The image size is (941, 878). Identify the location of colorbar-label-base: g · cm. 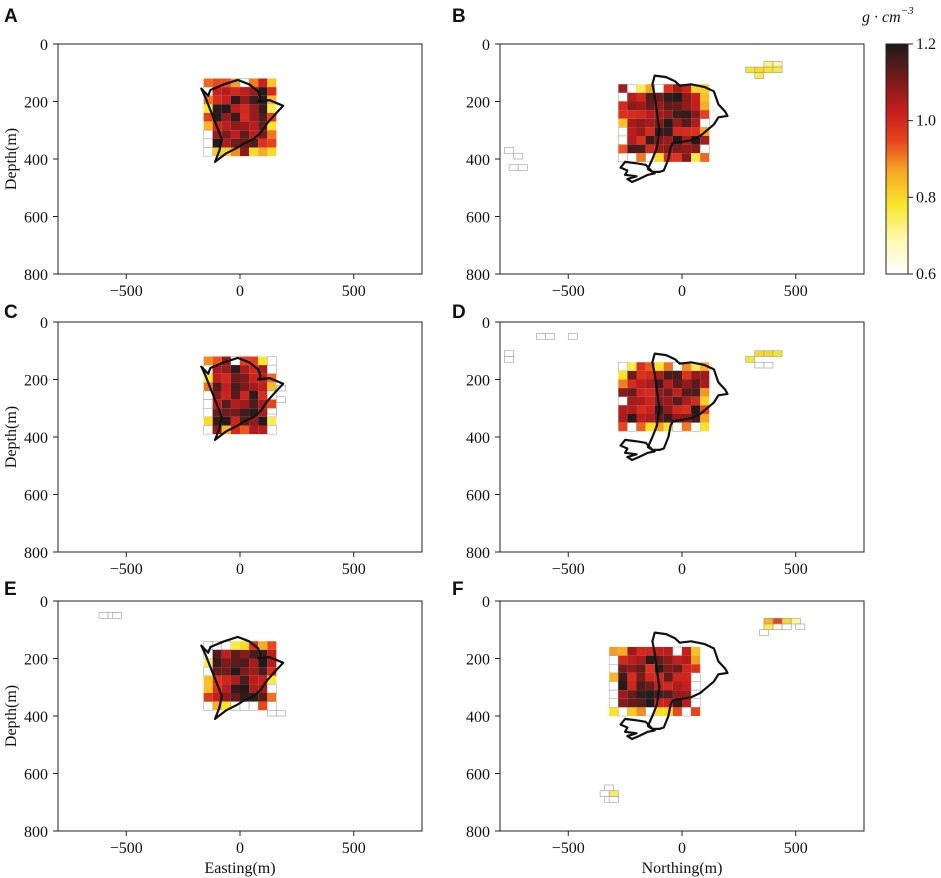
(881, 17).